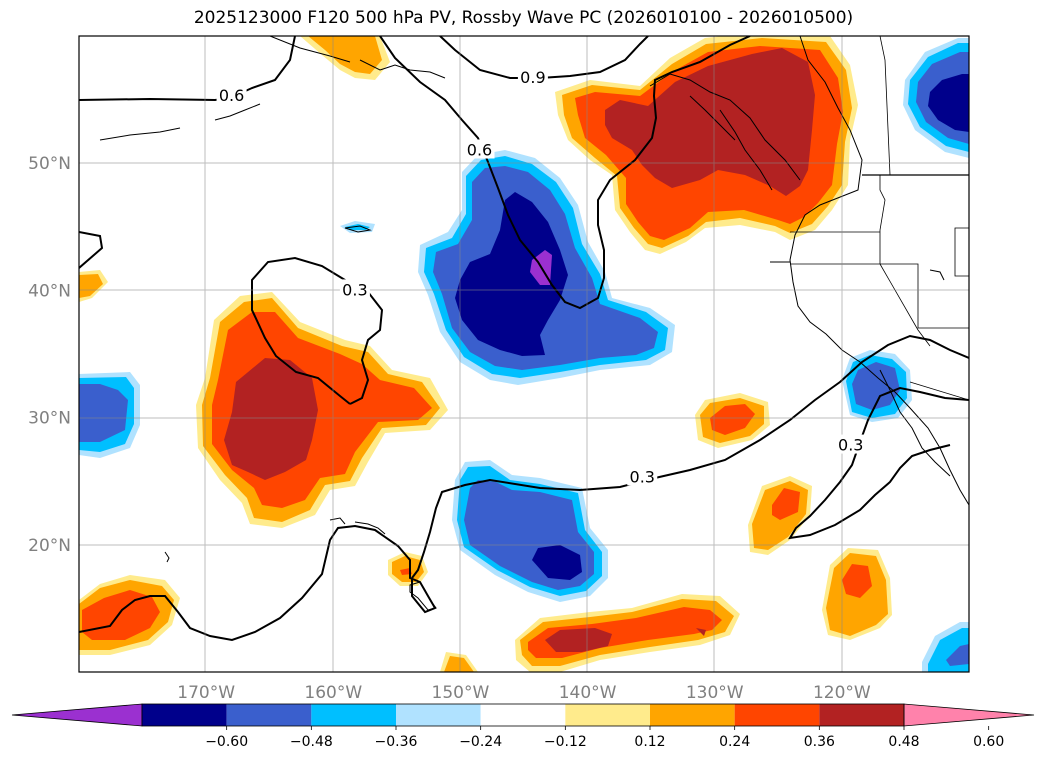  What do you see at coordinates (877, 386) in the screenshot?
I see `negative-anomaly-southern-california` at bounding box center [877, 386].